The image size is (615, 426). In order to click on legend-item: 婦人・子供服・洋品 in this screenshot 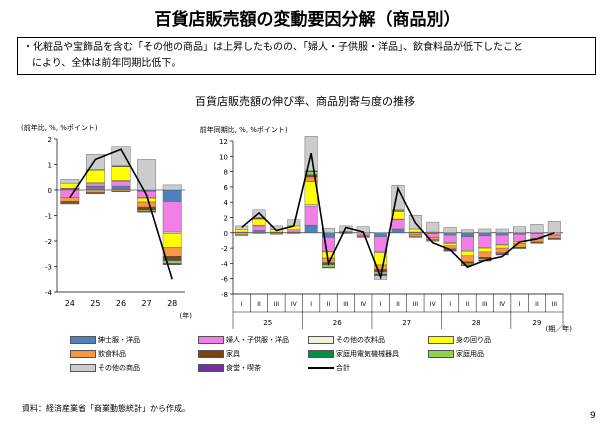, I will do `click(243, 340)`.